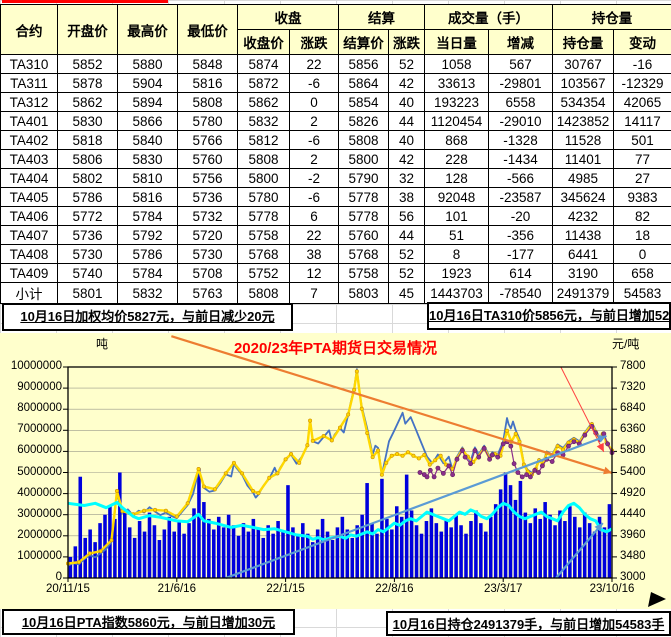 The width and height of the screenshot is (671, 637). Describe the element at coordinates (583, 42) in the screenshot. I see `sub-header-6: 持仓量` at that location.